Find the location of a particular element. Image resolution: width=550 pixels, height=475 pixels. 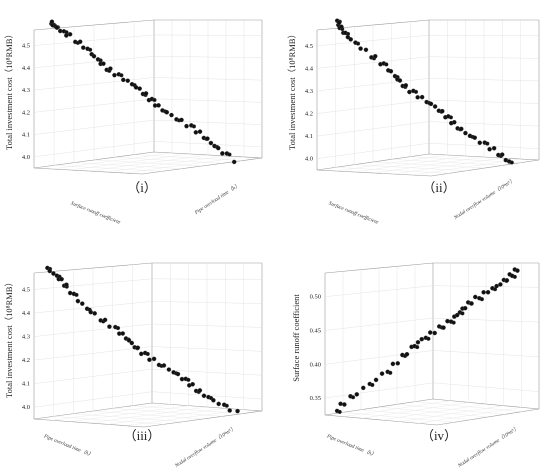

floor-left-label-i: Surface runoff coefficient is located at coordinates (96, 212).